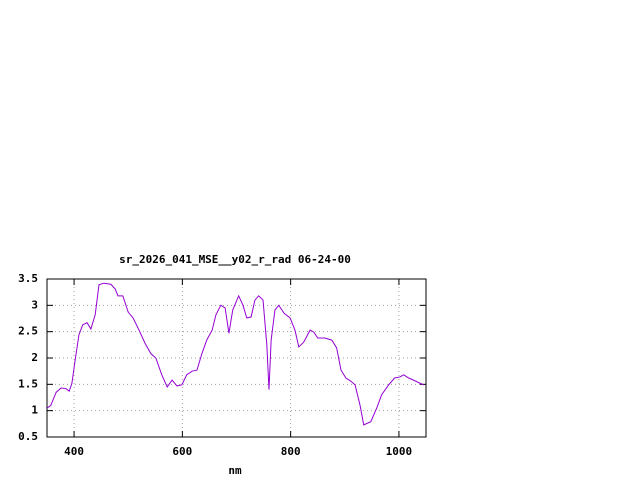 The width and height of the screenshot is (640, 480). What do you see at coordinates (182, 451) in the screenshot?
I see `x-tick-label: 600` at bounding box center [182, 451].